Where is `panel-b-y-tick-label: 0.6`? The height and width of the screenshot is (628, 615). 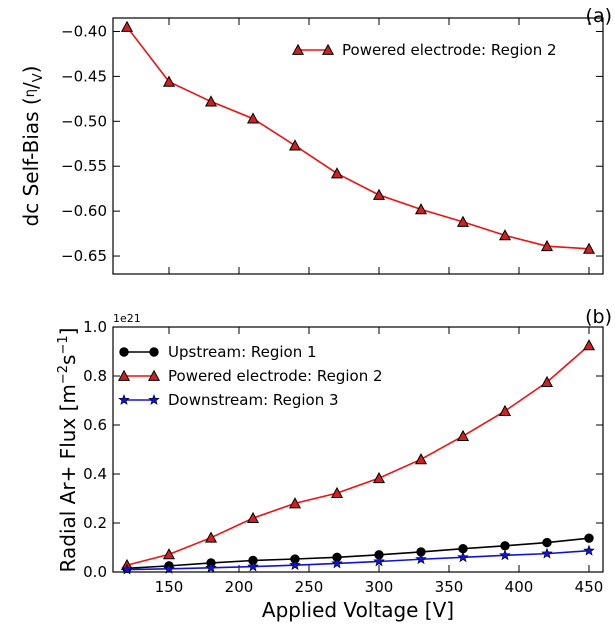 panel-b-y-tick-label: 0.6 is located at coordinates (95, 425).